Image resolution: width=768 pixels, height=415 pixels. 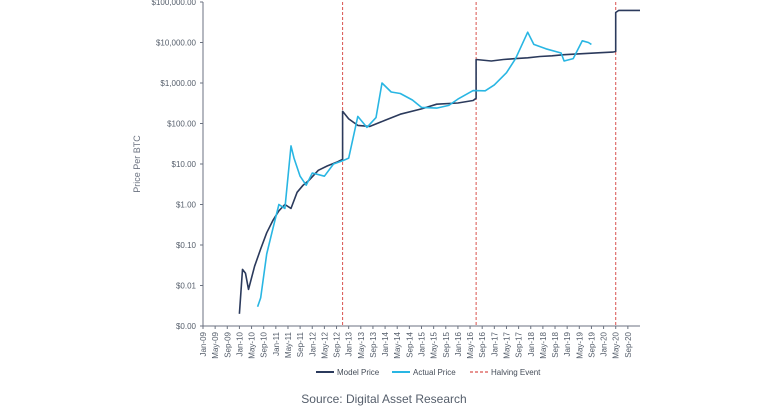 I want to click on x-tick-label: Jan-15, so click(x=422, y=343).